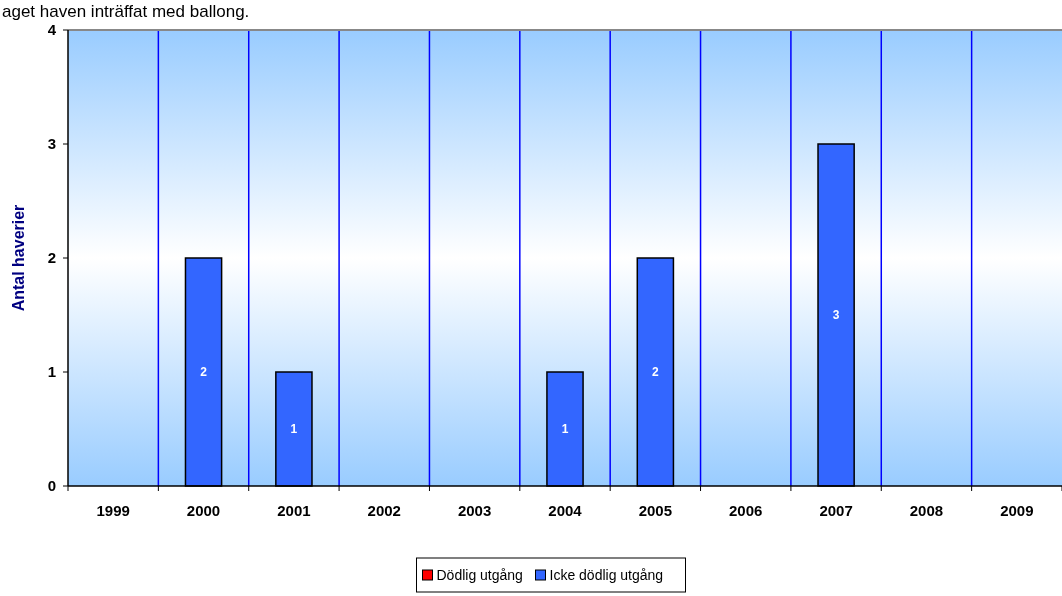  What do you see at coordinates (1017, 510) in the screenshot?
I see `x-tick-label: 2009` at bounding box center [1017, 510].